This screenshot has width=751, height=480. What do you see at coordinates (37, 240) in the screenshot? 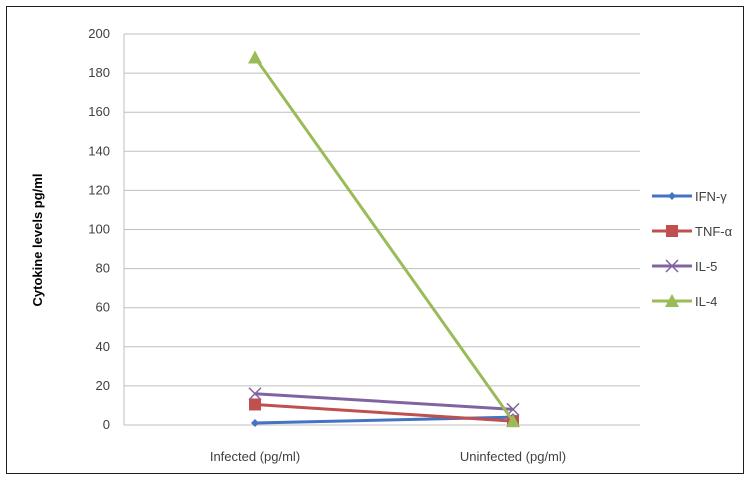
I see `y-axis-title: Cytokine levels pg/ml` at bounding box center [37, 240].